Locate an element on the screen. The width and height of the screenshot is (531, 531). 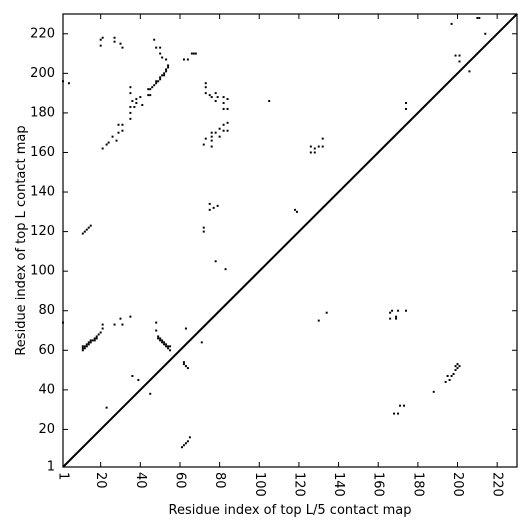
y-tick-label: 120 is located at coordinates (42, 231).